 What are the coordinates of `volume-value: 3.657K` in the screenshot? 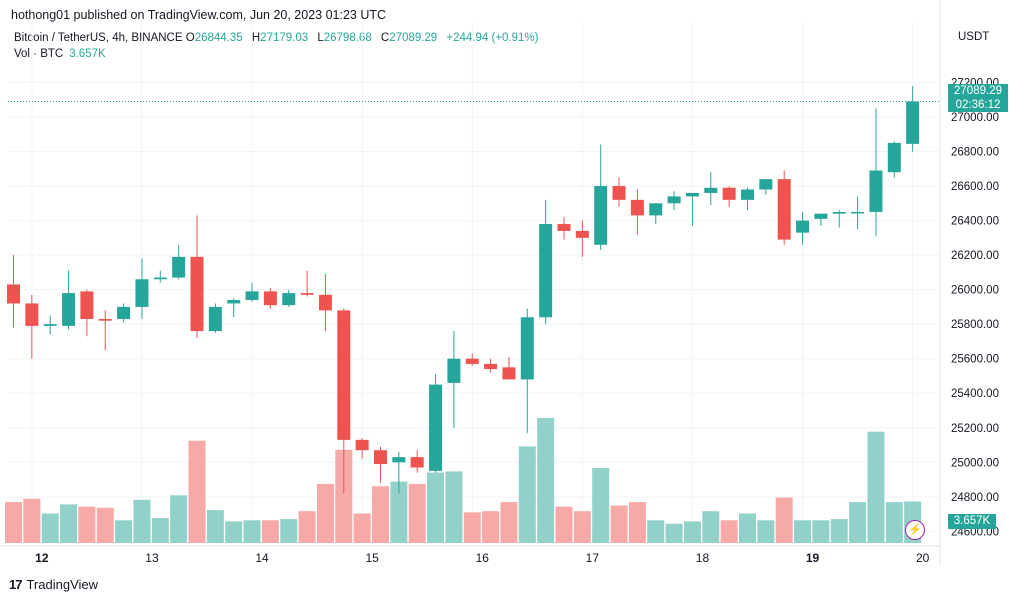 It's located at (87, 54).